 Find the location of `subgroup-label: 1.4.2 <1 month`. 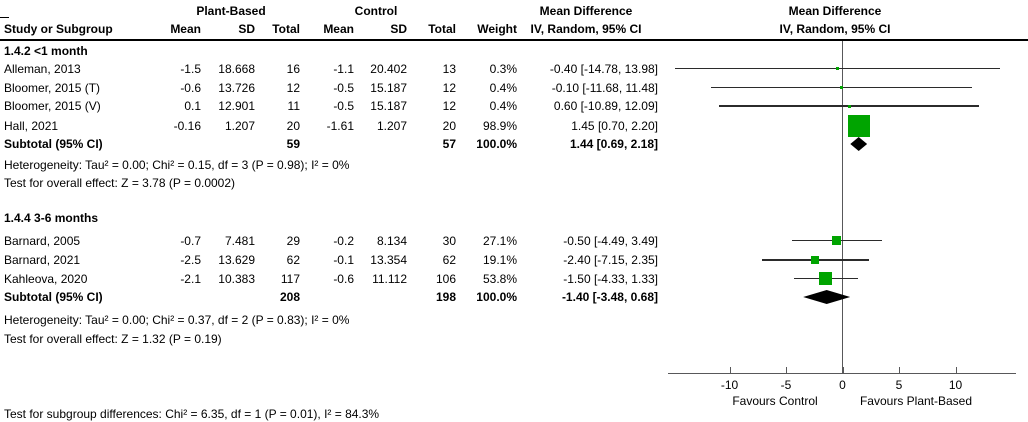

subgroup-label: 1.4.2 <1 month is located at coordinates (46, 51).